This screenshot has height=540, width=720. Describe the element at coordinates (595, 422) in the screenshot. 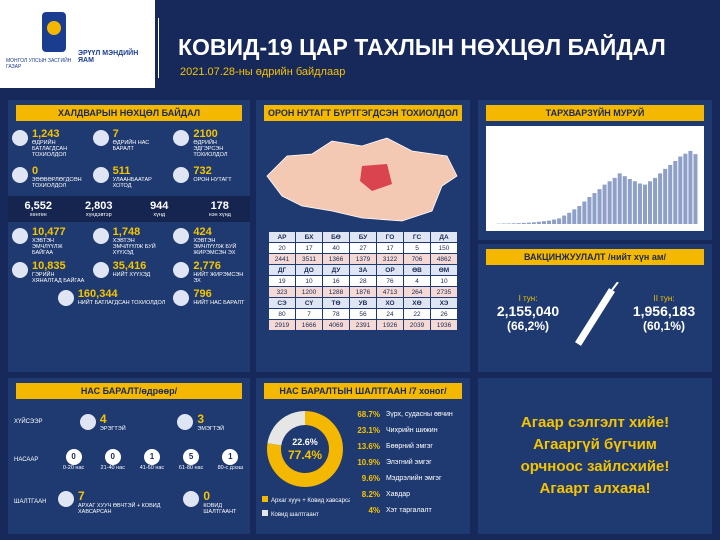

I see `slogan-line: Агаар сэлгэлт хийе!` at that location.